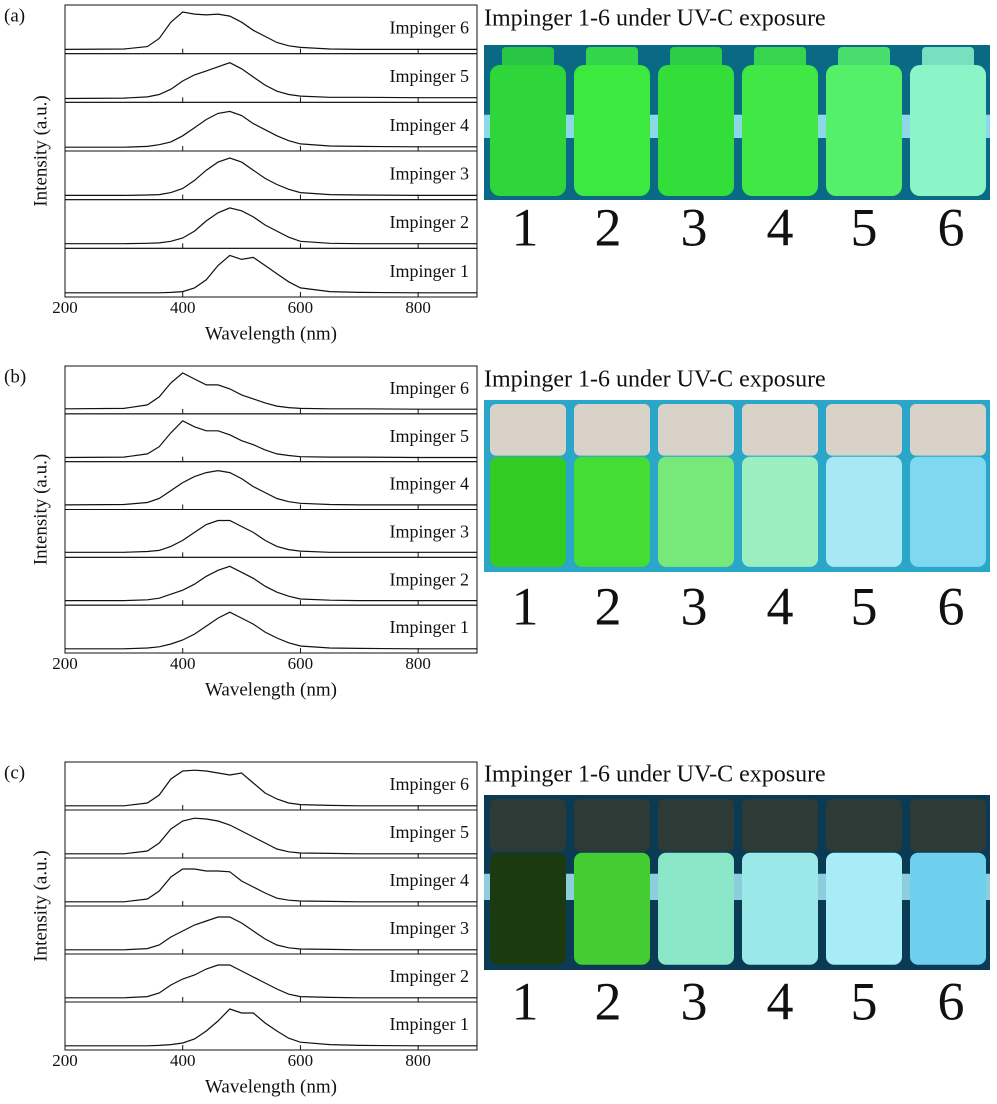  Describe the element at coordinates (737, 486) in the screenshot. I see `photo` at that location.